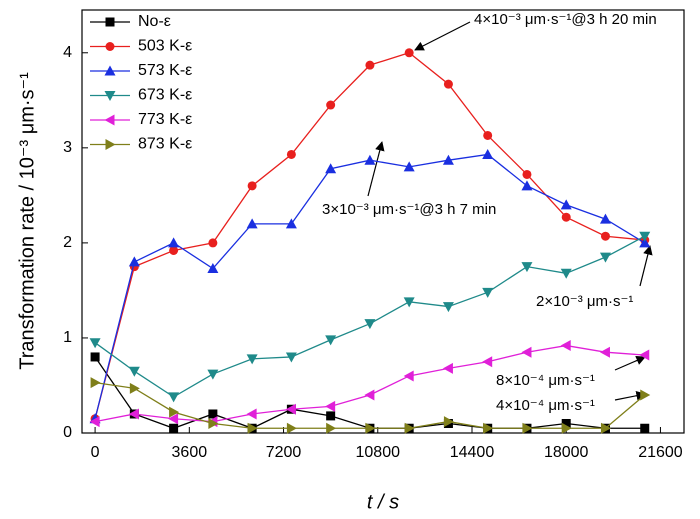 Image resolution: width=700 pixels, height=519 pixels. Describe the element at coordinates (584, 301) in the screenshot. I see `annotation: 2×10⁻³ μm·s⁻¹` at that location.